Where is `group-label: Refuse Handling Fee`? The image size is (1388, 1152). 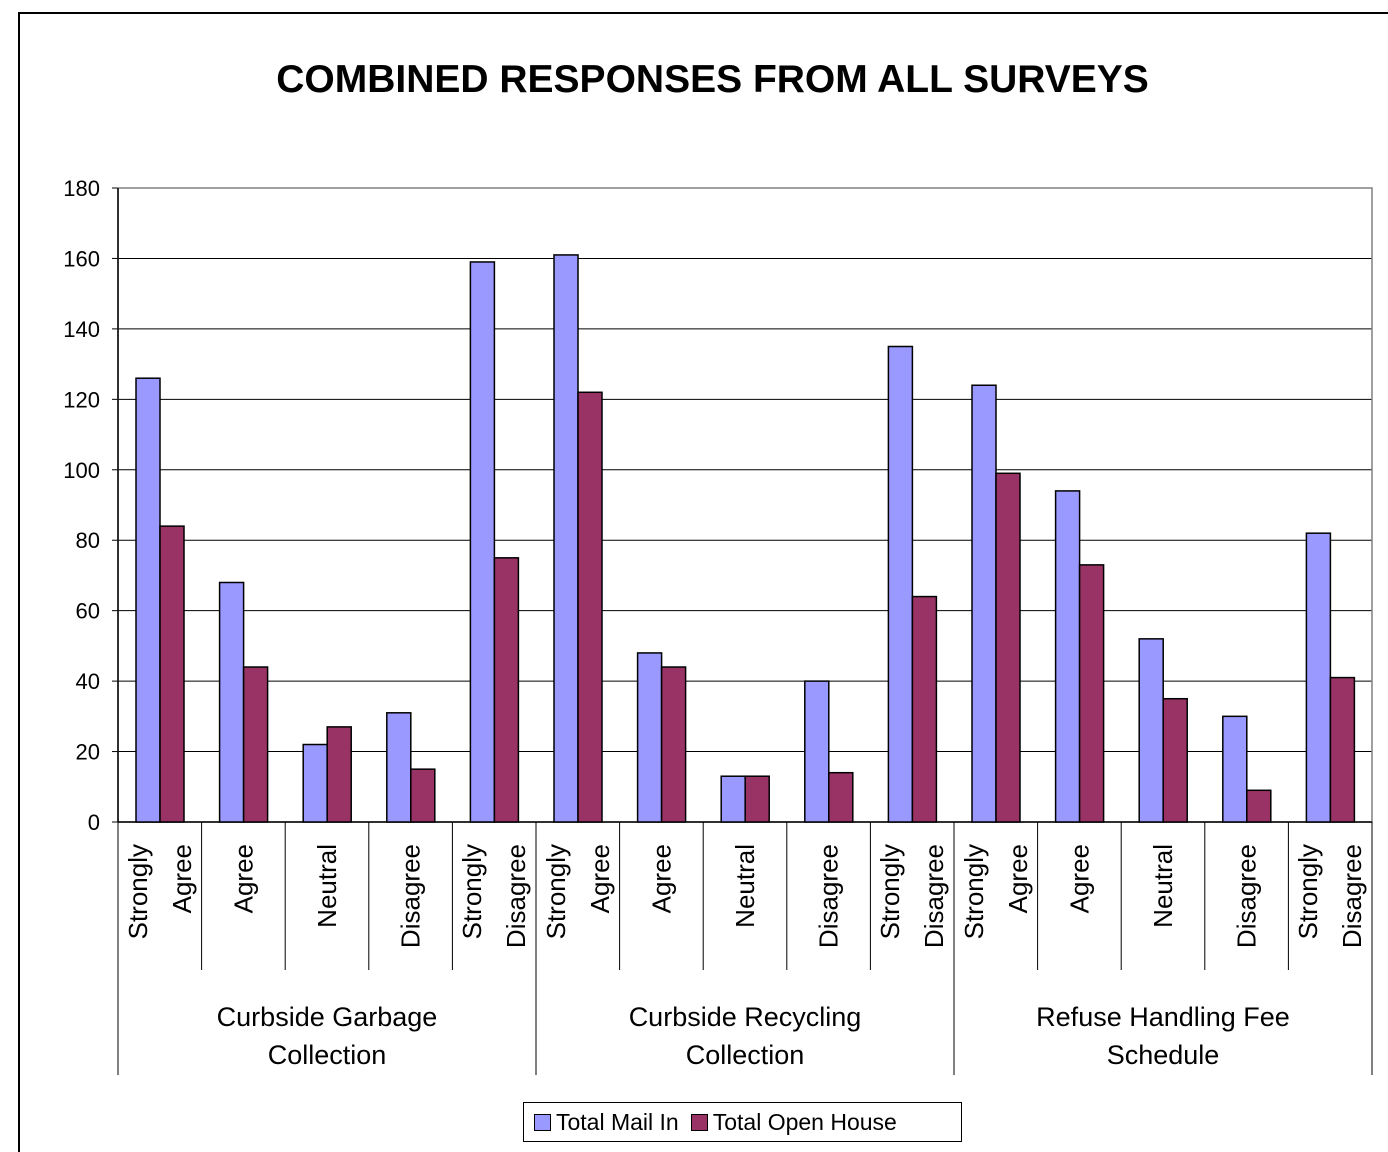
group-label: Refuse Handling Fee is located at coordinates (1163, 1017).